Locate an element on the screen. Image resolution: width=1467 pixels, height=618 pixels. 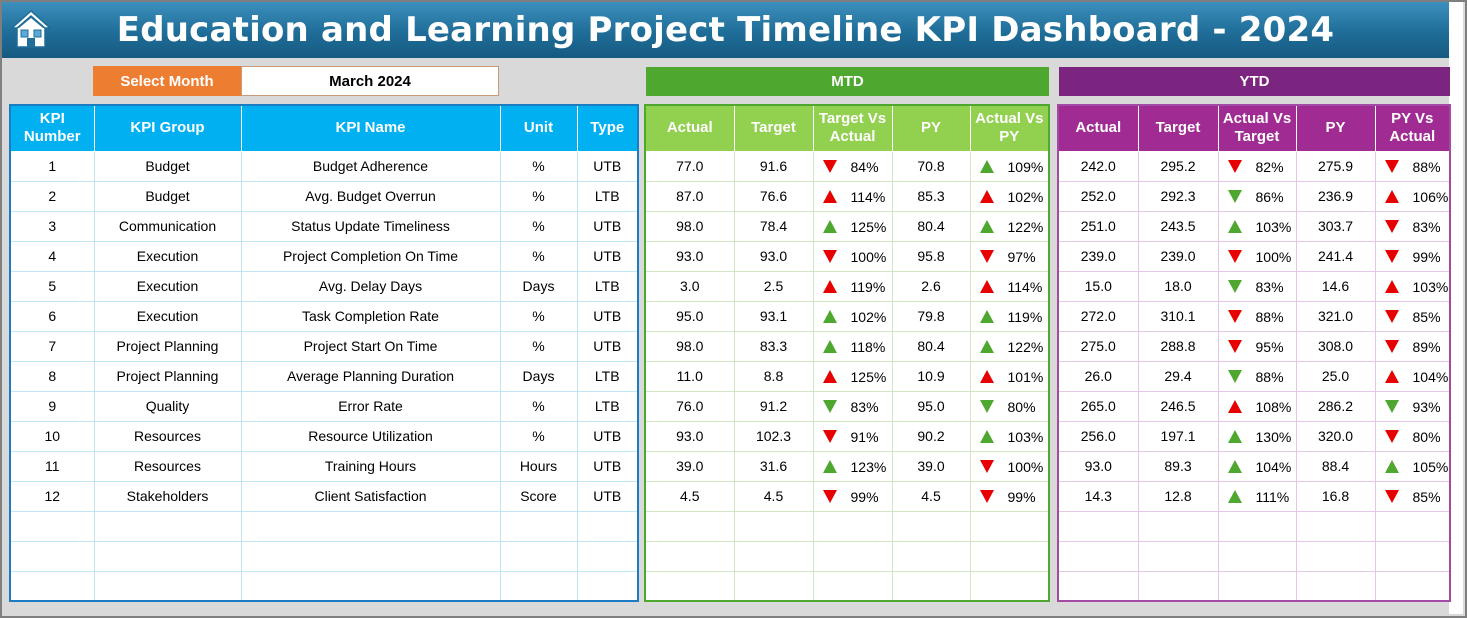
table-row: 98.0 78.4 125% 80.4 122% is located at coordinates (847, 226).